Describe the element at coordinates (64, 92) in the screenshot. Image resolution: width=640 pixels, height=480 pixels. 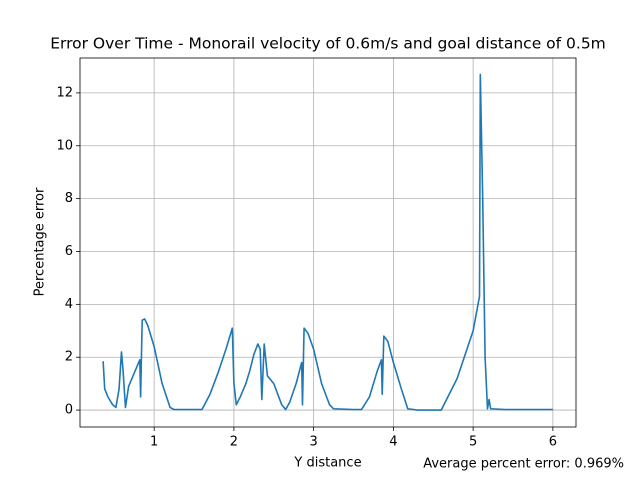
I see `y-tick-label: 12` at that location.